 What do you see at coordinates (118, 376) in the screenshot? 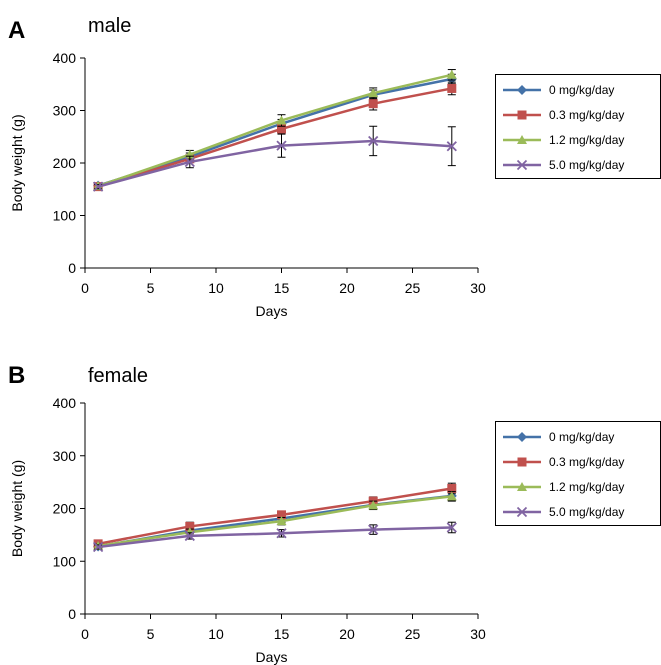
I see `chart-title: female` at bounding box center [118, 376].